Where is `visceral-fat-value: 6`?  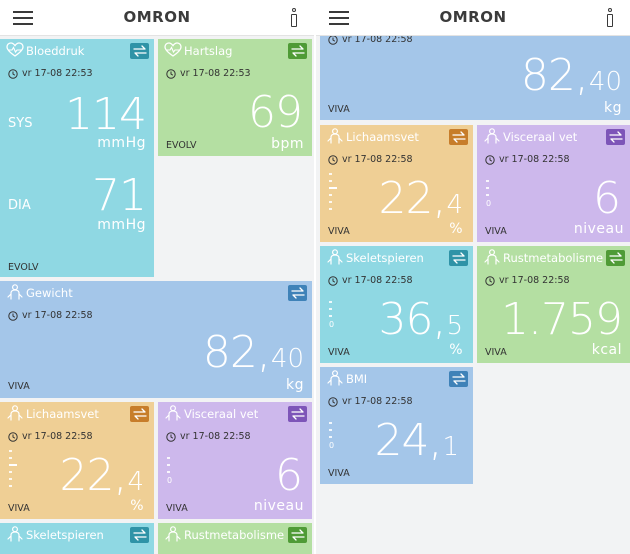 visceral-fat-value: 6 is located at coordinates (289, 475).